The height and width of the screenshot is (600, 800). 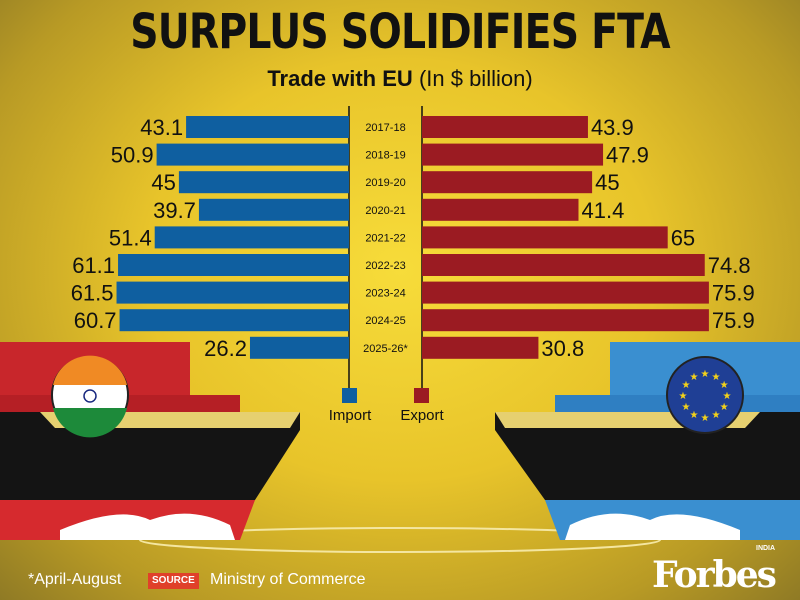 What do you see at coordinates (627, 155) in the screenshot?
I see `data-label-export: 47.9` at bounding box center [627, 155].